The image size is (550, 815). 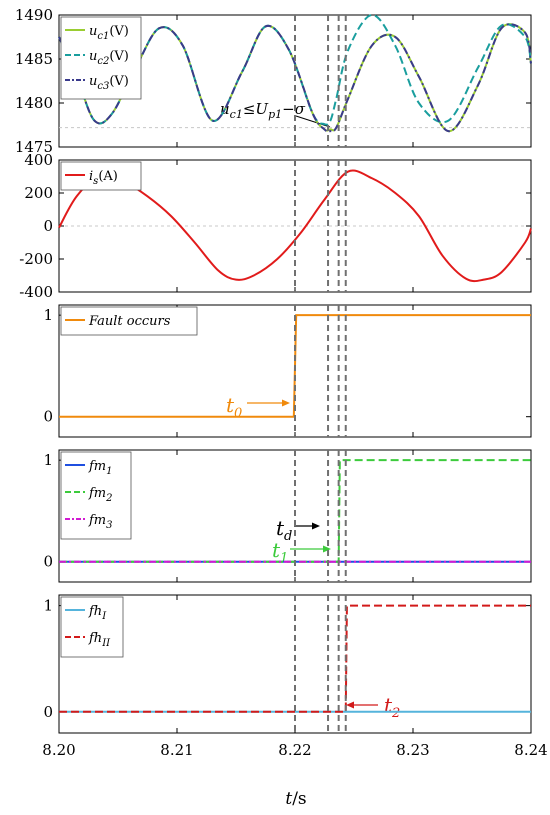 I want to click on xtick-label-4: 8.24, so click(x=530, y=750).